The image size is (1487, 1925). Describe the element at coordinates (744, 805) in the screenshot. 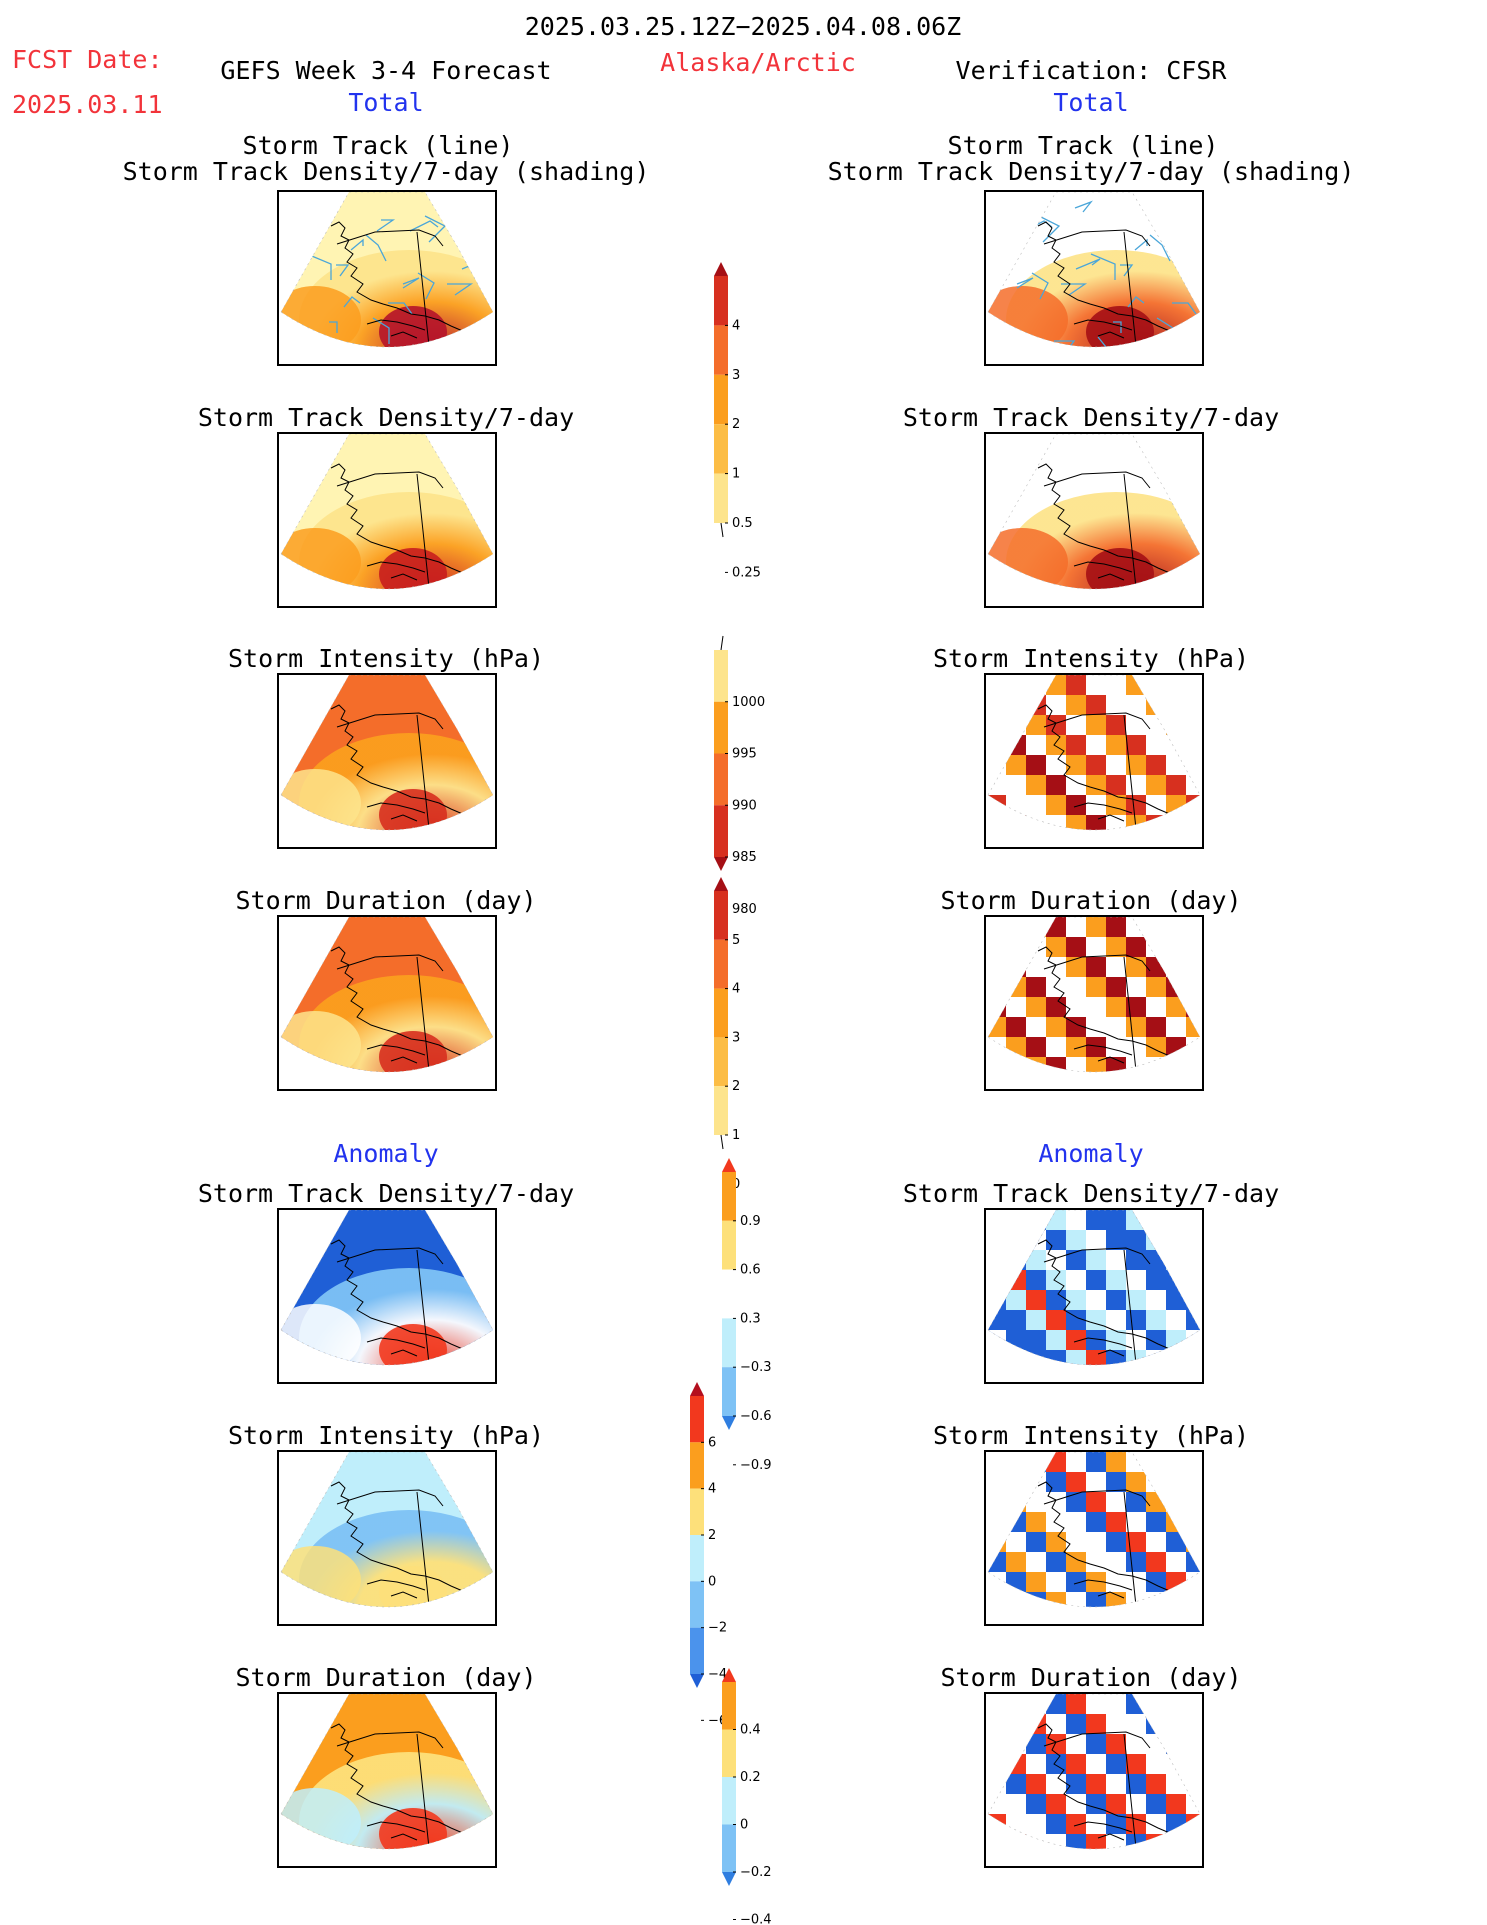

I see `colorbar-tick-label: 990` at that location.